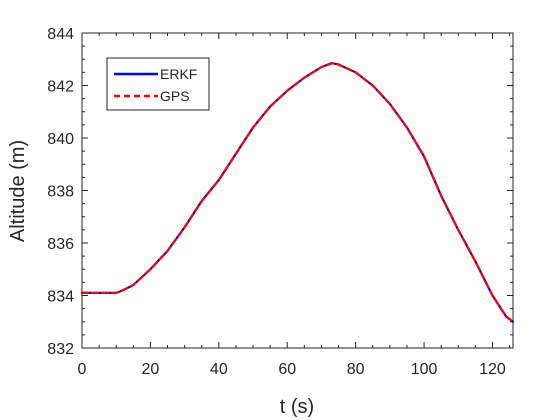 The height and width of the screenshot is (420, 560). I want to click on x-tick-label: 40, so click(219, 369).